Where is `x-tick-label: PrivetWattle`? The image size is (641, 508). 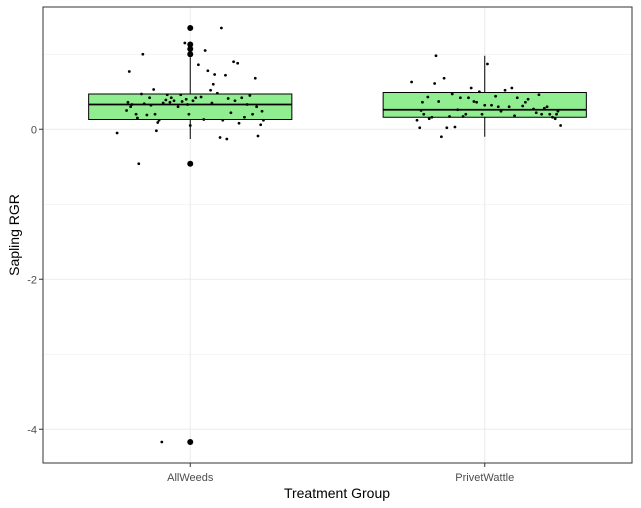
x-tick-label: PrivetWattle is located at coordinates (484, 478).